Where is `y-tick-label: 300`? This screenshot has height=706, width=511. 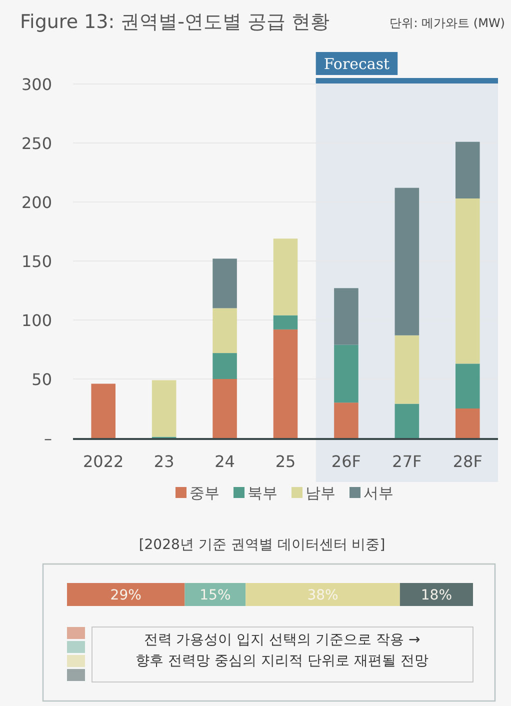
y-tick-label: 300 is located at coordinates (36, 84).